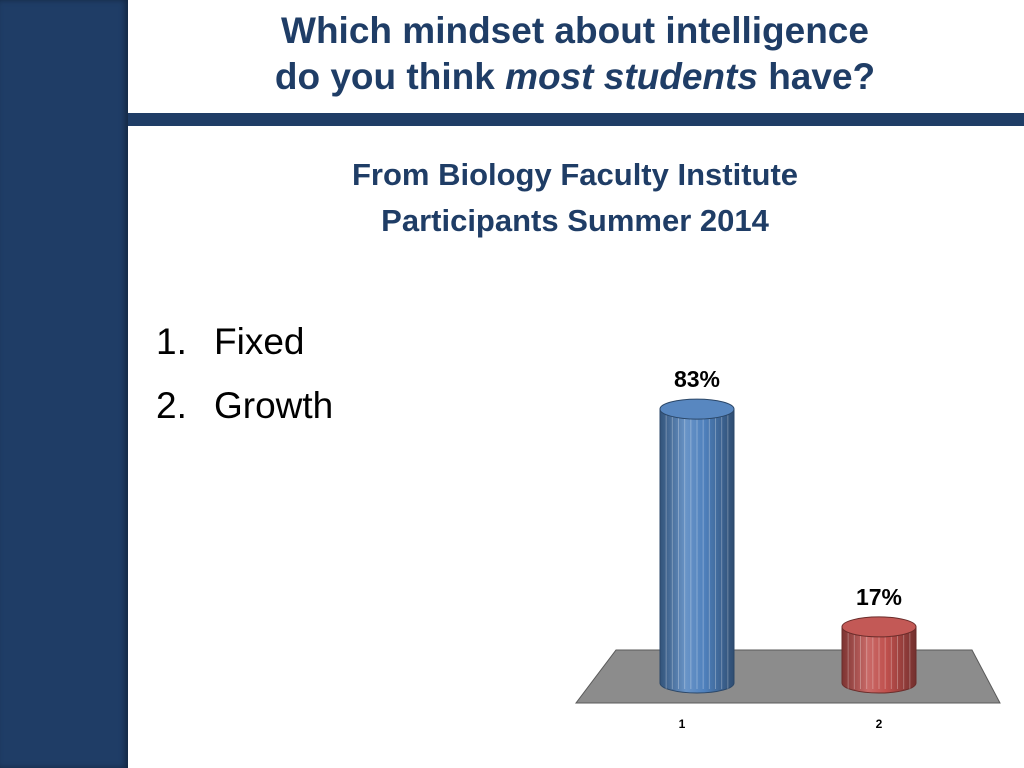 Image resolution: width=1024 pixels, height=768 pixels. I want to click on answer-options: 1. Fixed 2. Growth, so click(244, 380).